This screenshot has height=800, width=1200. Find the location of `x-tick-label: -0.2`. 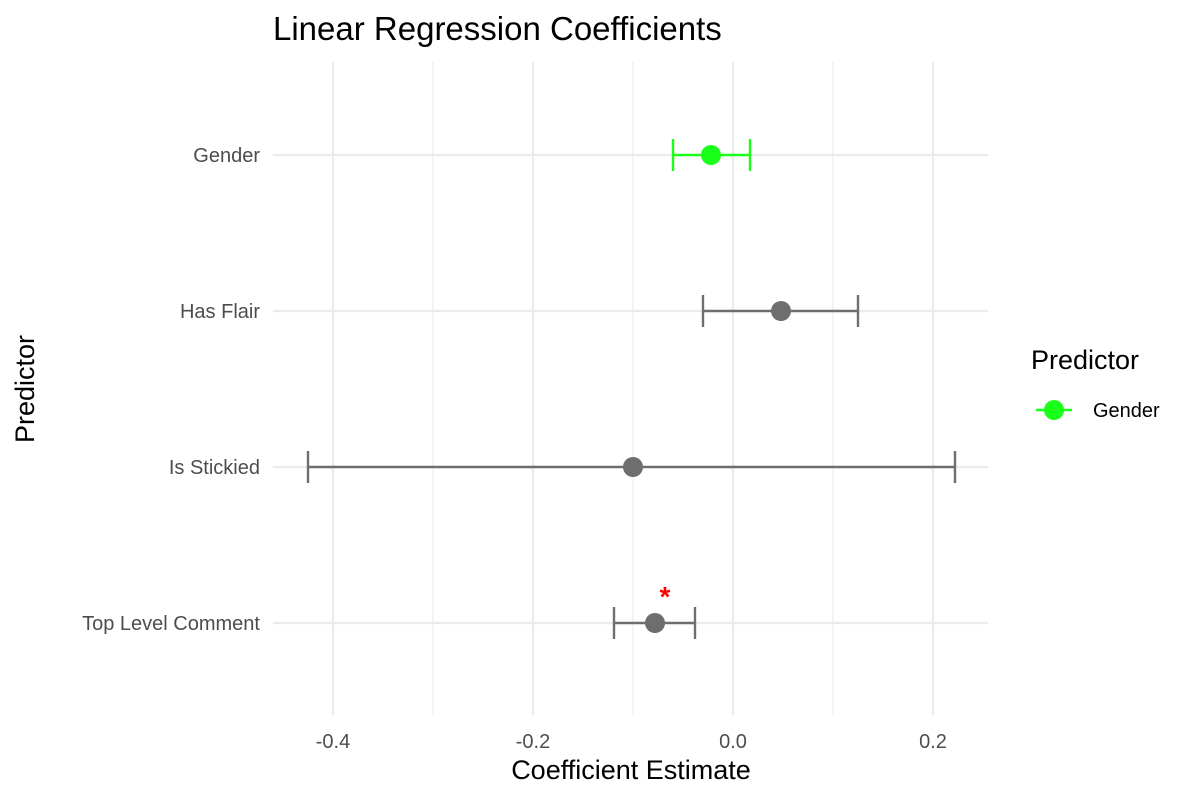

x-tick-label: -0.2 is located at coordinates (533, 742).